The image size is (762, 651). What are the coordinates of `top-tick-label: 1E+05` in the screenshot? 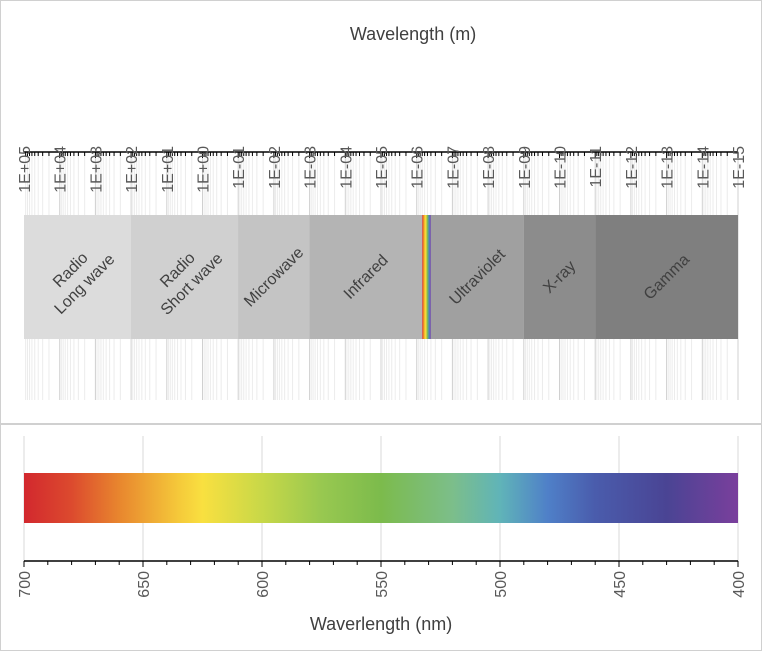 It's located at (25, 169).